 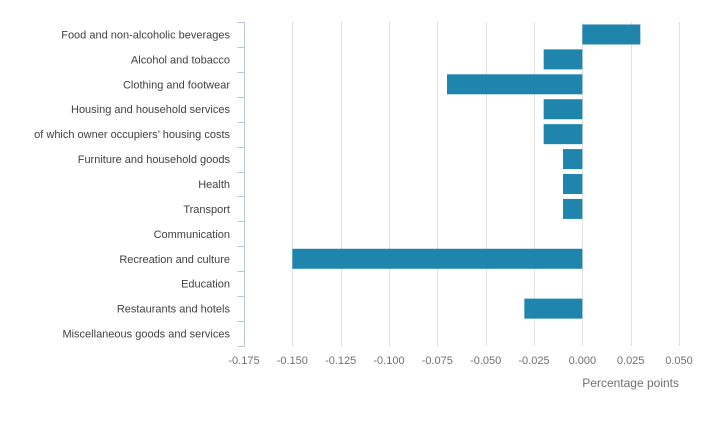 I want to click on bar: Transport: -0.01, so click(x=573, y=208).